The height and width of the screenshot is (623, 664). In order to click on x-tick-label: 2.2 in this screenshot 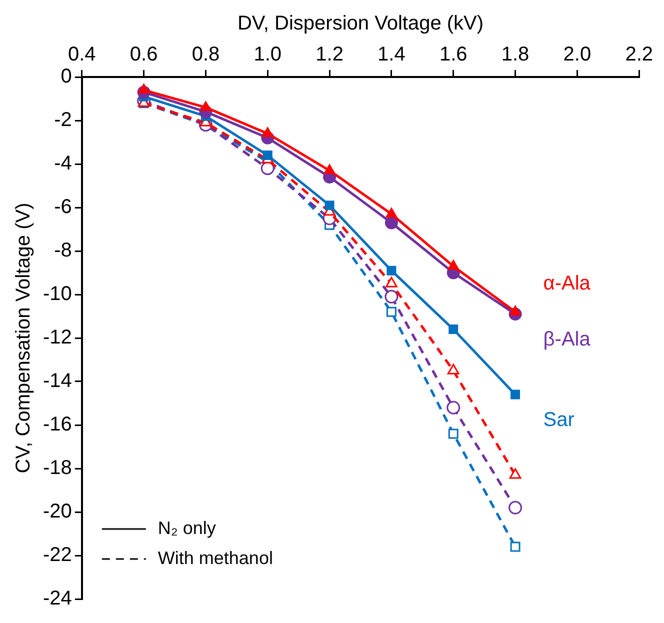, I will do `click(639, 55)`.